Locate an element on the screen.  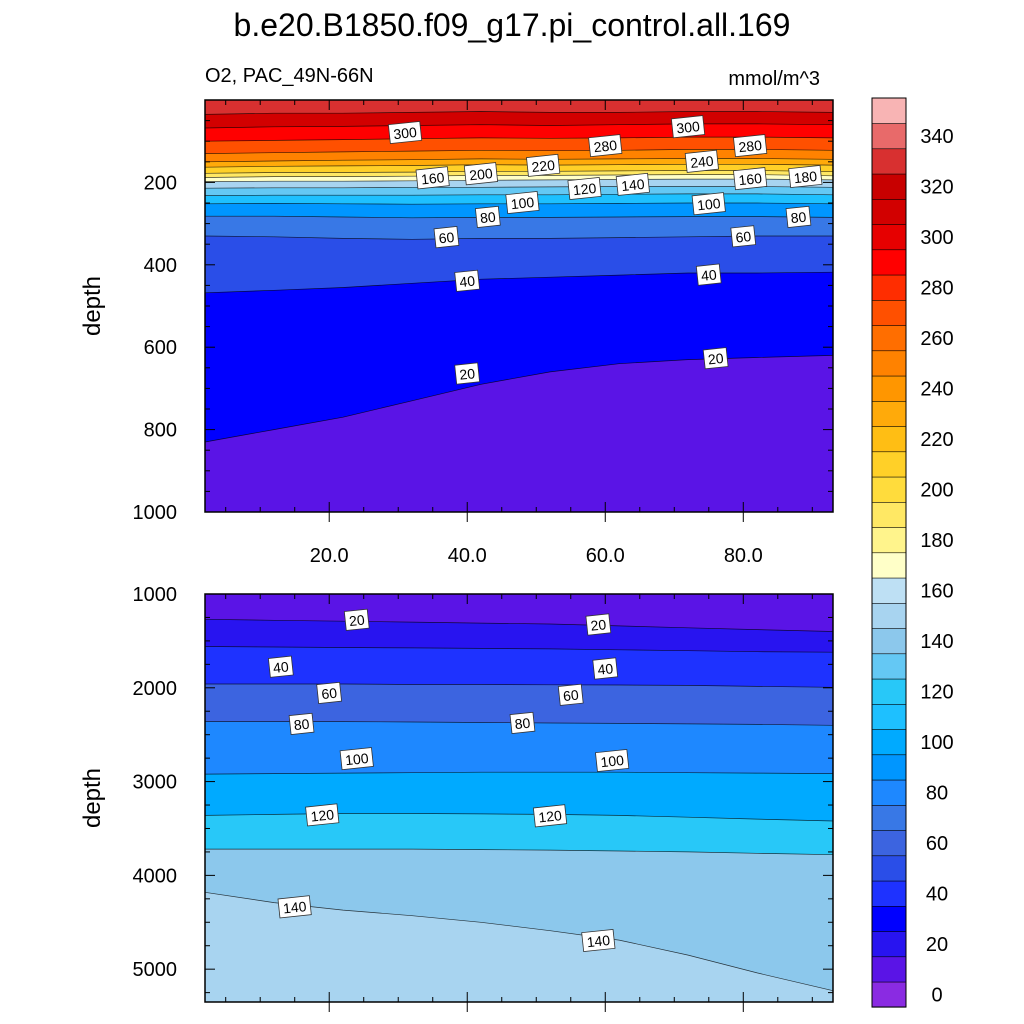
bottom-ytick-label: 2000 is located at coordinates (155, 689).